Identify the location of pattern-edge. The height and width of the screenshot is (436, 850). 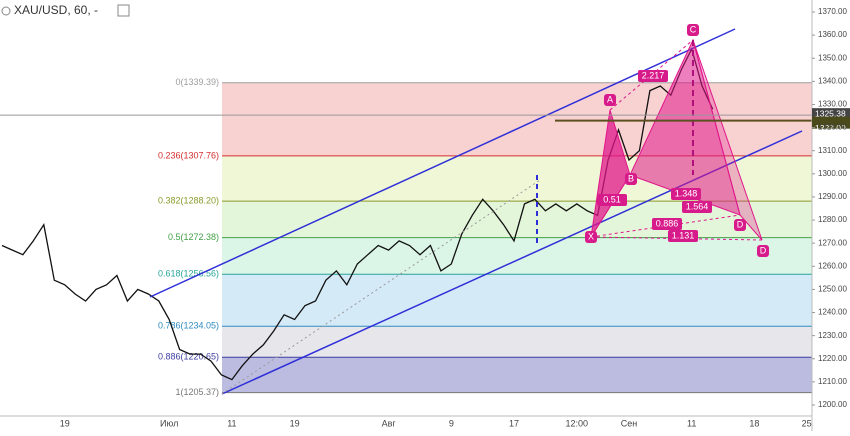
(665, 226).